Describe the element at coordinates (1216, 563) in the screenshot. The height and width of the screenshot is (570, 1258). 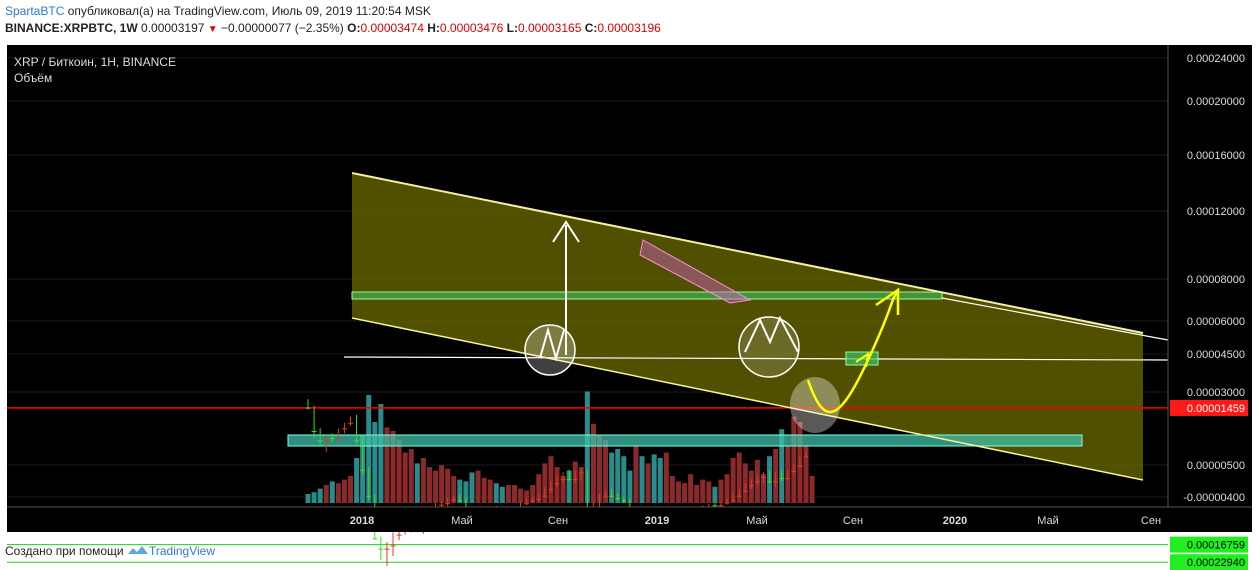
I see `level-tag-label: 0.00022940` at that location.